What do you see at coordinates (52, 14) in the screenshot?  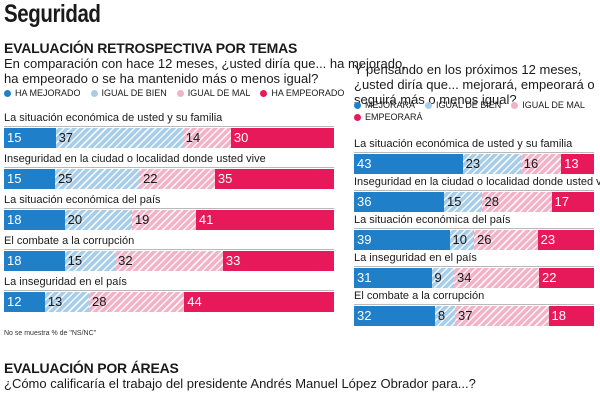 I see `page-title: Seguridad` at bounding box center [52, 14].